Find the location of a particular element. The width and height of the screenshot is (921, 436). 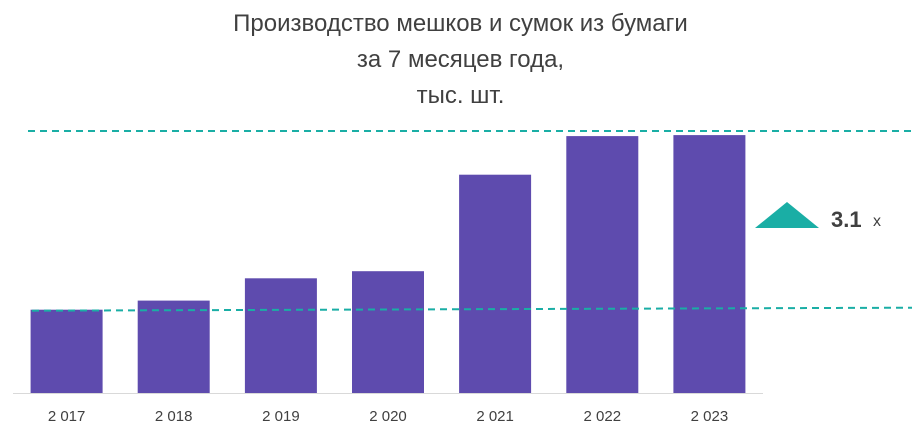

chart-title-line-2: за 7 месяцев года, is located at coordinates (460, 59).